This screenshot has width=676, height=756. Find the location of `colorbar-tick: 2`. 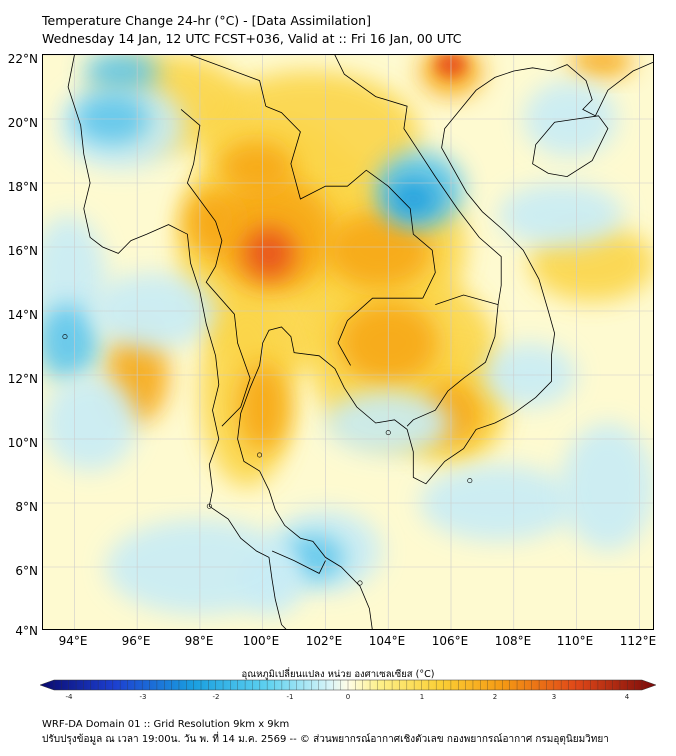

colorbar-tick: 2 is located at coordinates (495, 697).